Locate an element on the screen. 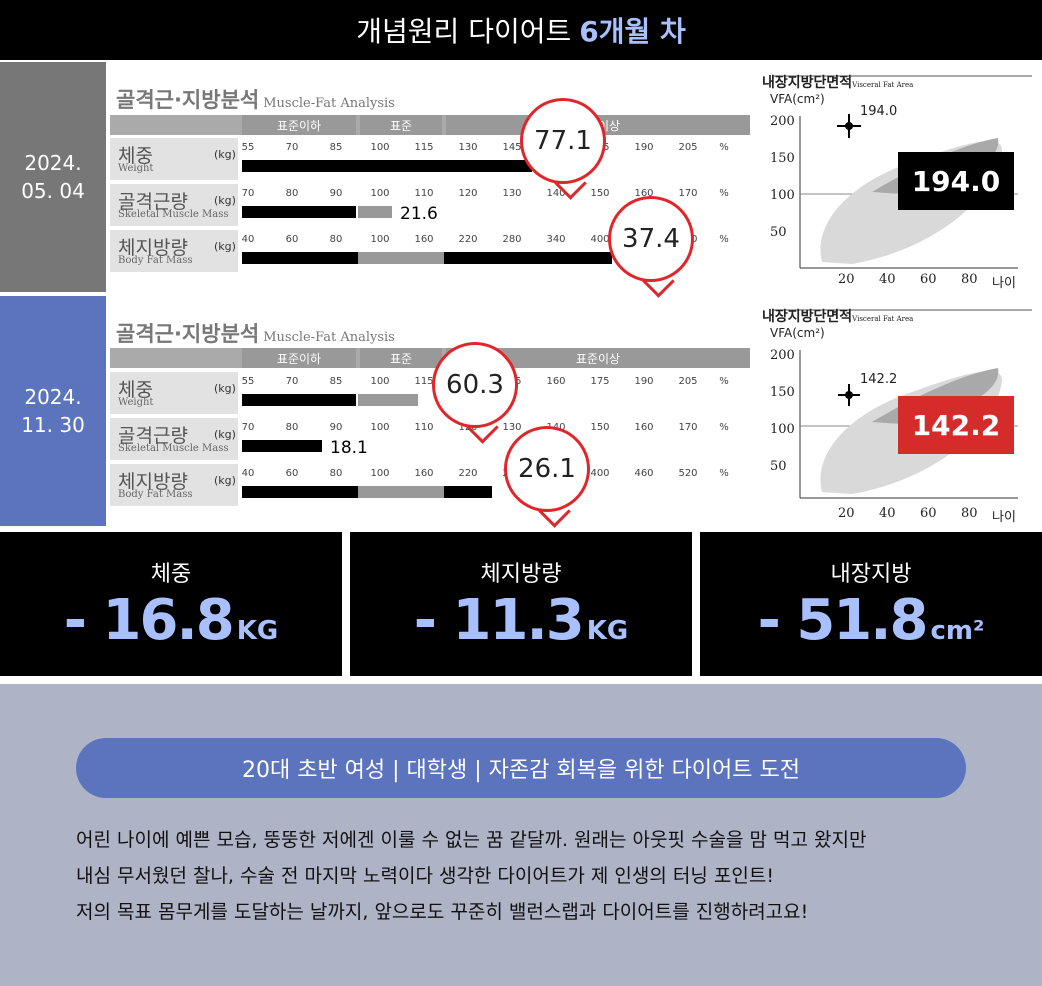  date-badge-after: 2024. 11. 30 is located at coordinates (53, 411).